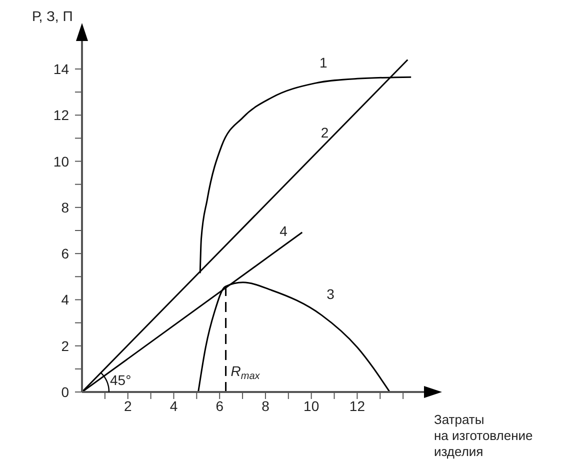  I want to click on y-tick-label: 4, so click(65, 300).